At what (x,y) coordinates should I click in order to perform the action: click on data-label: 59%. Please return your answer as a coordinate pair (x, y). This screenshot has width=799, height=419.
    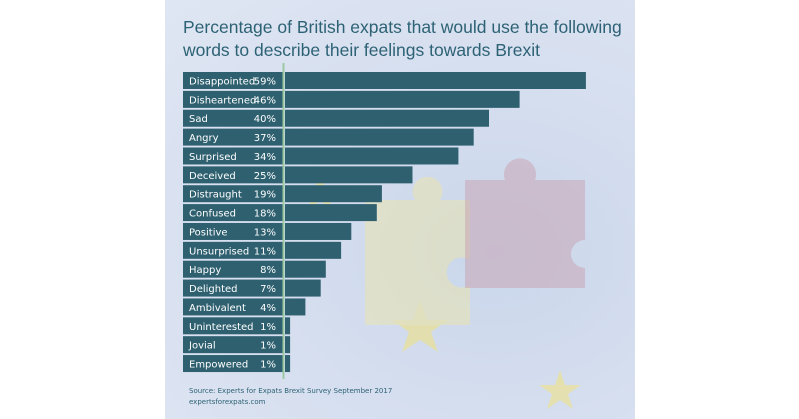
    Looking at the image, I should click on (265, 82).